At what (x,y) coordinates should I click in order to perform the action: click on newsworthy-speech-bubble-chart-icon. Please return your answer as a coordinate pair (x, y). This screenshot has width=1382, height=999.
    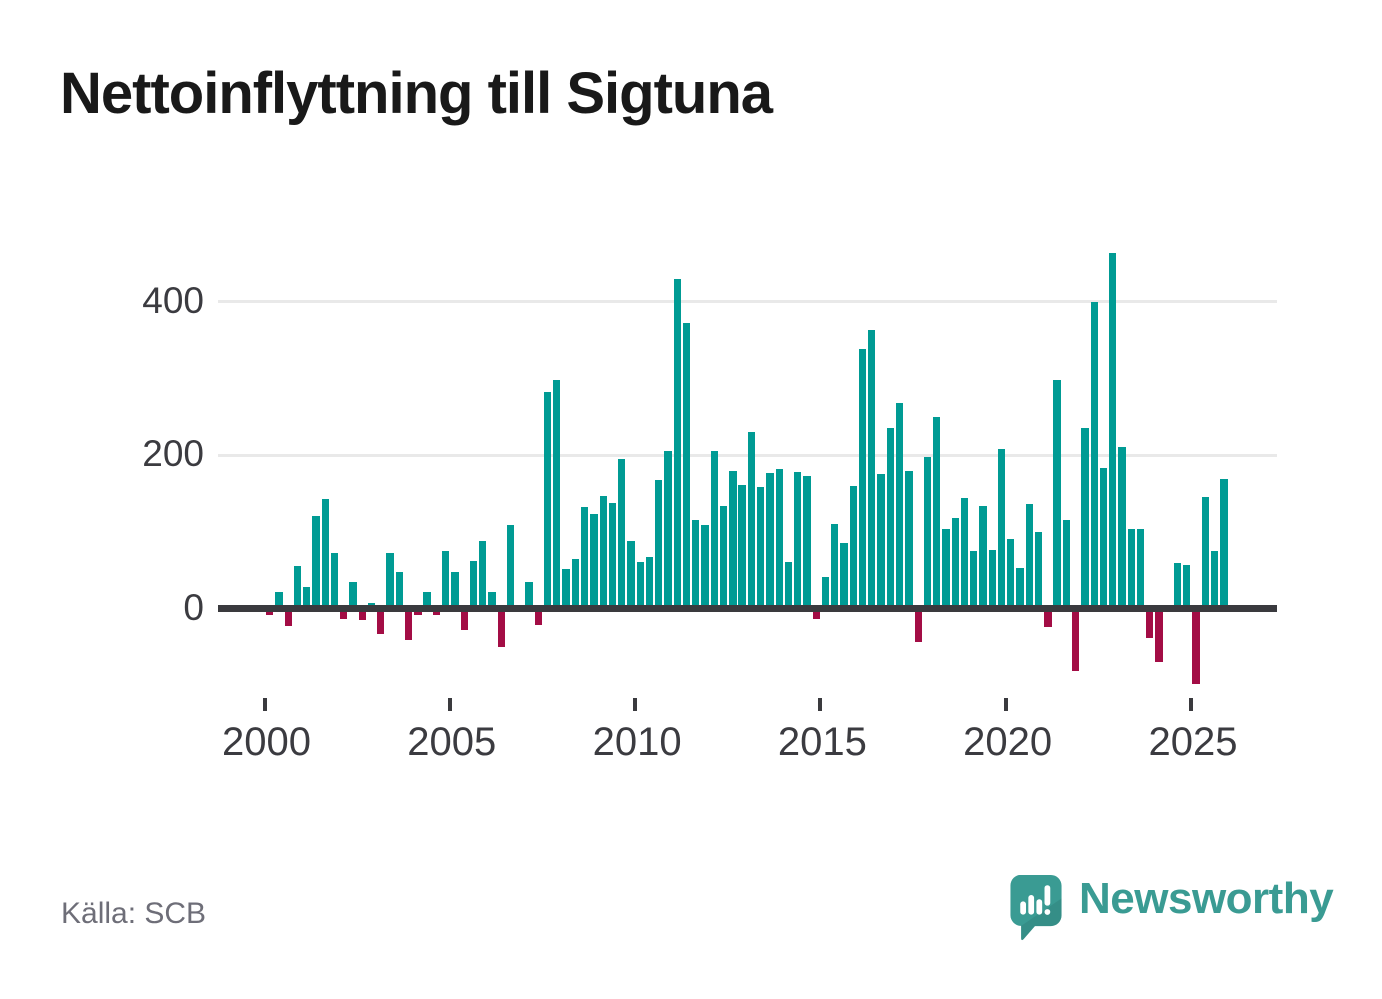
    Looking at the image, I should click on (1036, 908).